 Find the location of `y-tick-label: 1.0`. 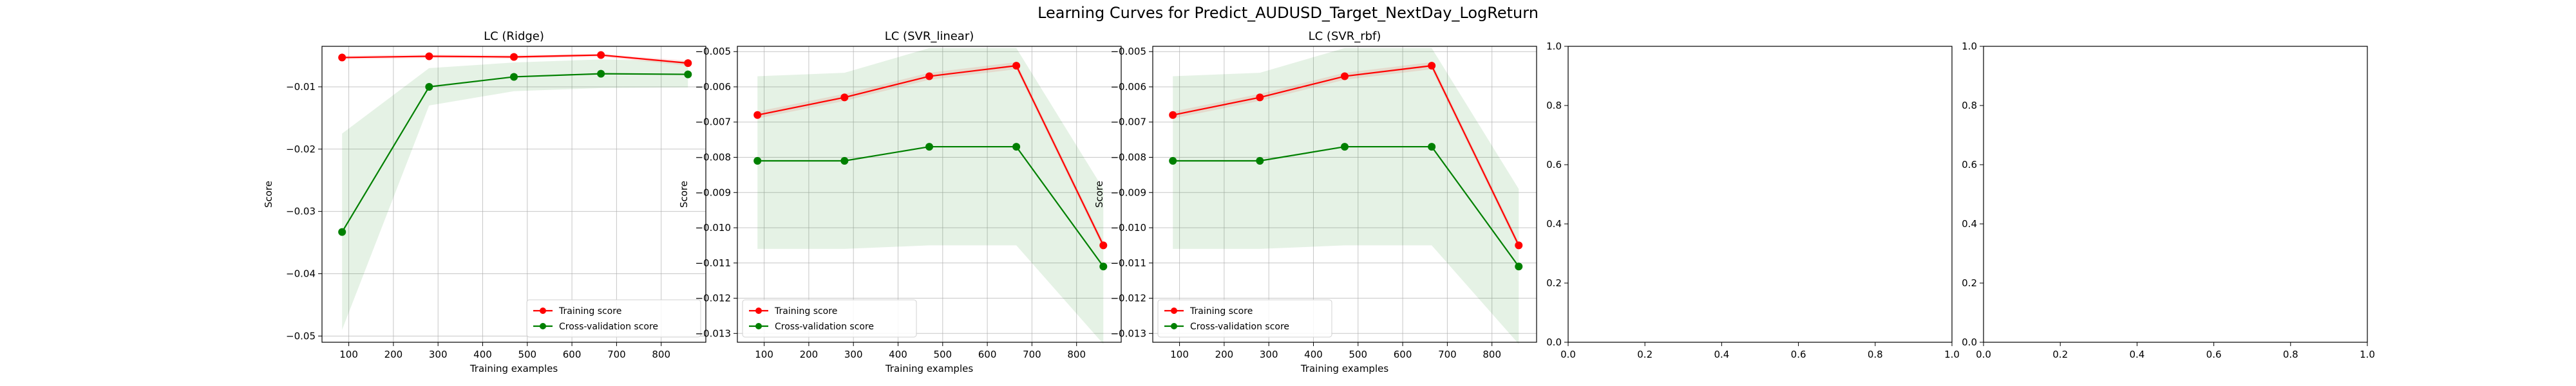

y-tick-label: 1.0 is located at coordinates (1969, 46).